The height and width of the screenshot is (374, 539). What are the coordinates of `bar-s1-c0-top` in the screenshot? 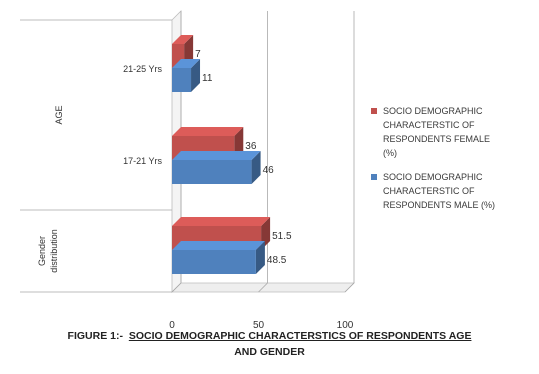 It's located at (186, 63).